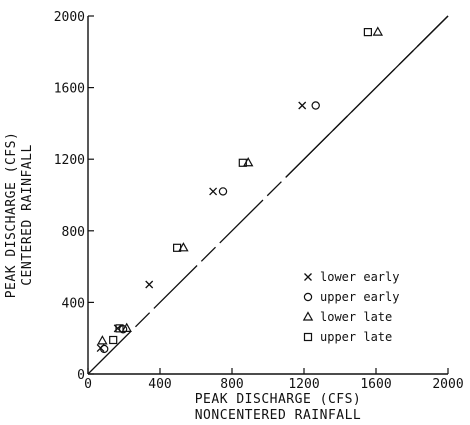 The width and height of the screenshot is (470, 425). What do you see at coordinates (278, 415) in the screenshot?
I see `x-axis-label-line2: NONCENTERED RAINFALL` at bounding box center [278, 415].